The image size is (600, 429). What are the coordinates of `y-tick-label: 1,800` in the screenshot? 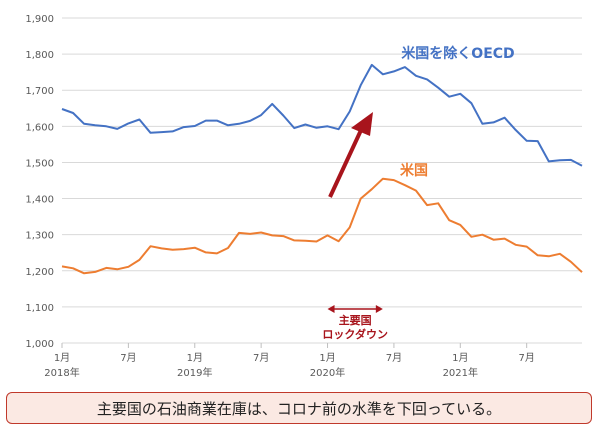 It's located at (39, 55).